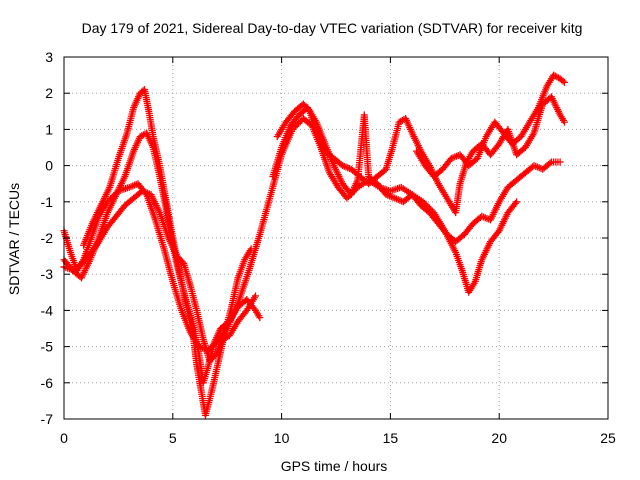 The image size is (640, 480). Describe the element at coordinates (49, 129) in the screenshot. I see `y-tick-label: 1` at that location.